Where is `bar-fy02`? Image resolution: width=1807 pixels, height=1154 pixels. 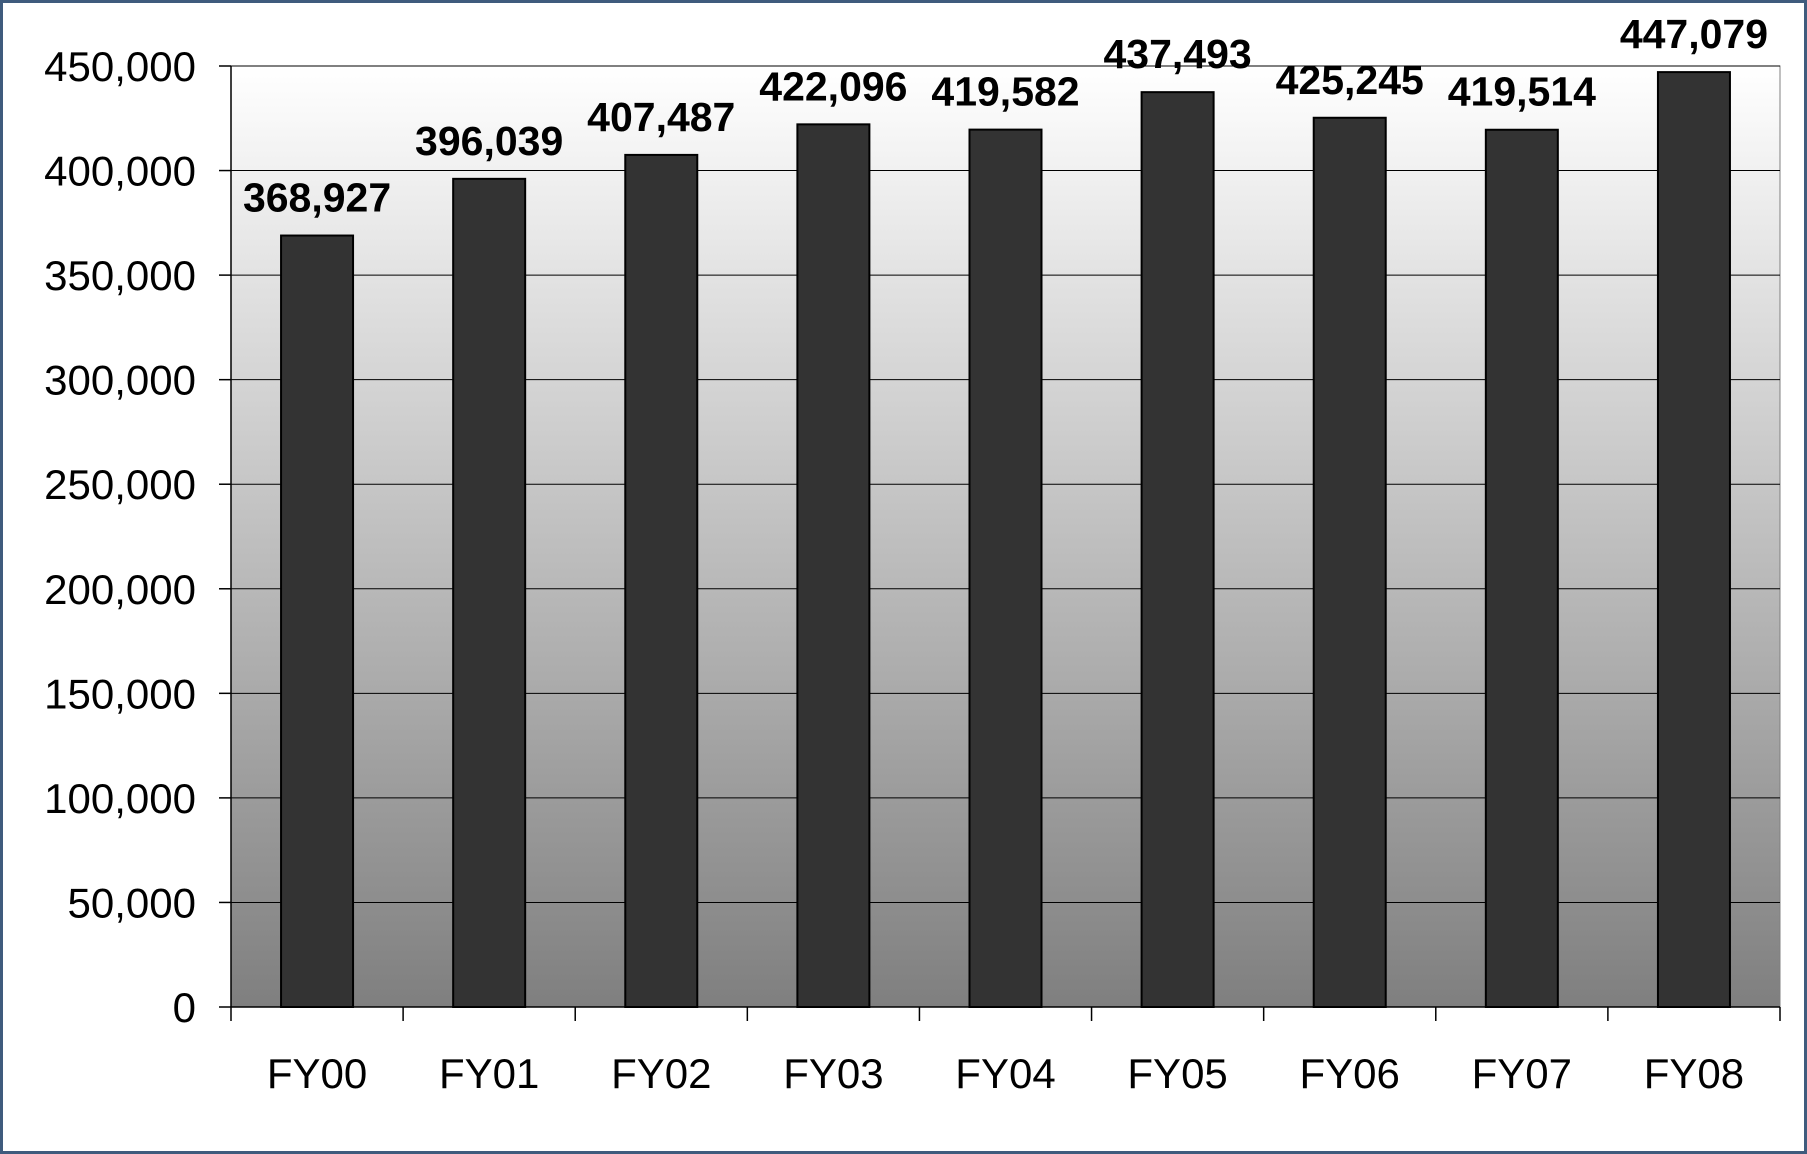 bar-fy02 is located at coordinates (661, 581).